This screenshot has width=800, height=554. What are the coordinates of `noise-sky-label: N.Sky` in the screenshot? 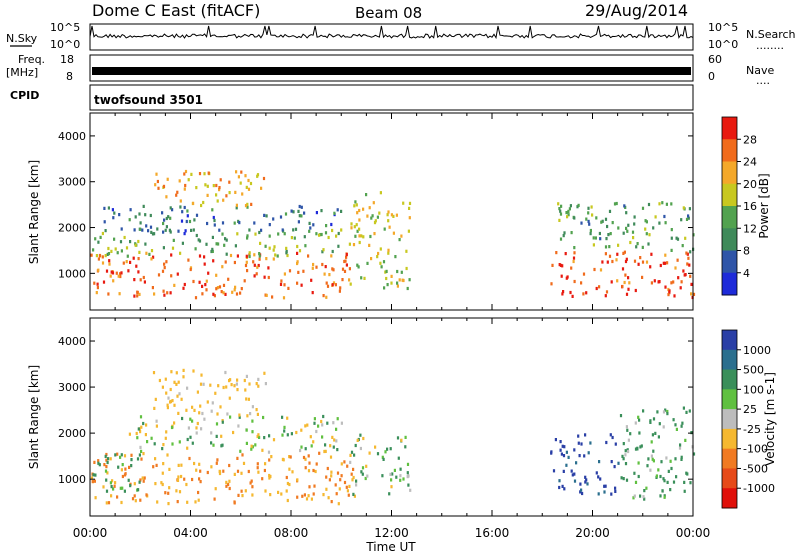 It's located at (22, 38).